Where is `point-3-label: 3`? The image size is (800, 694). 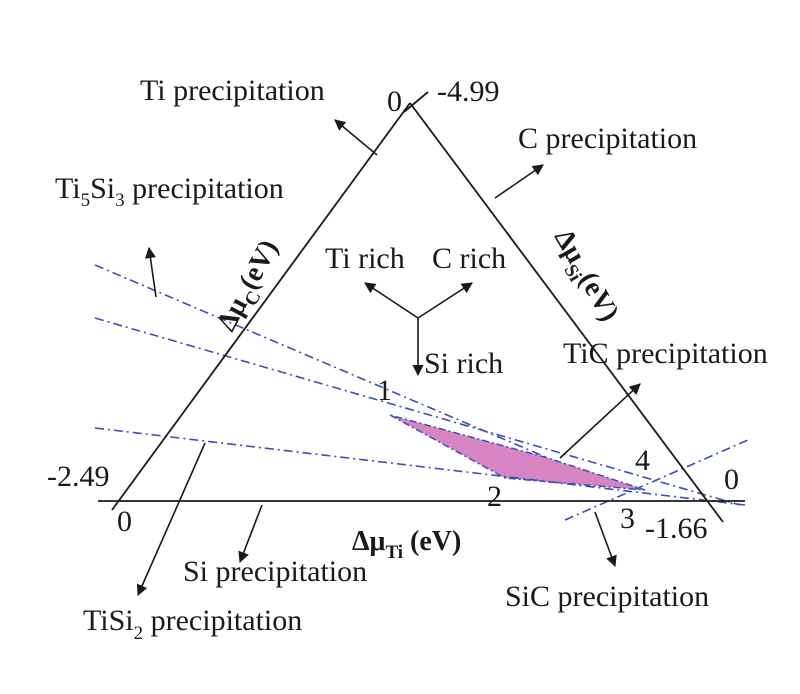 point-3-label: 3 is located at coordinates (627, 518).